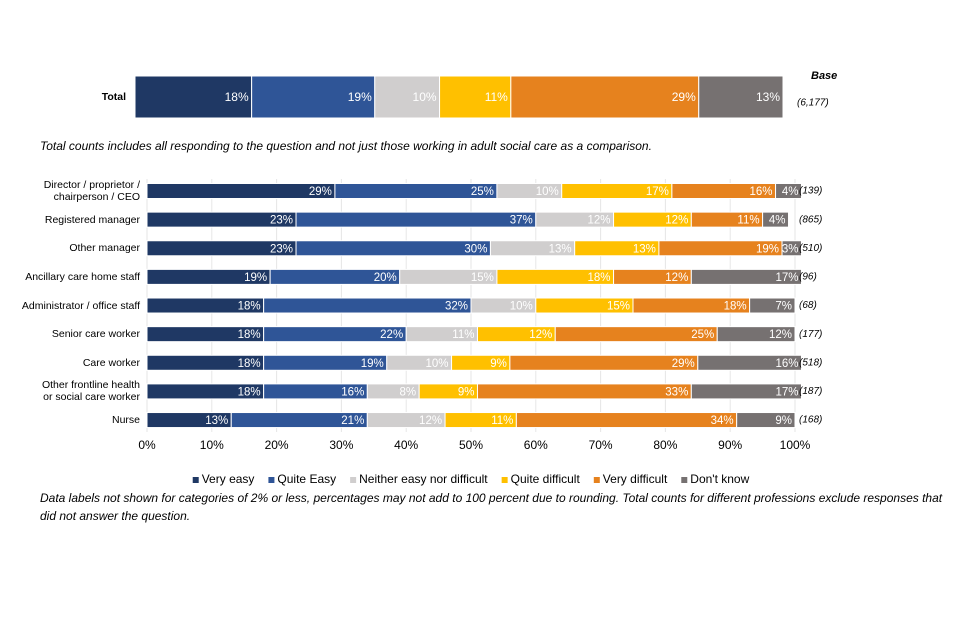 The width and height of the screenshot is (960, 640). Describe the element at coordinates (601, 445) in the screenshot. I see `x-tick-label: 70%` at that location.